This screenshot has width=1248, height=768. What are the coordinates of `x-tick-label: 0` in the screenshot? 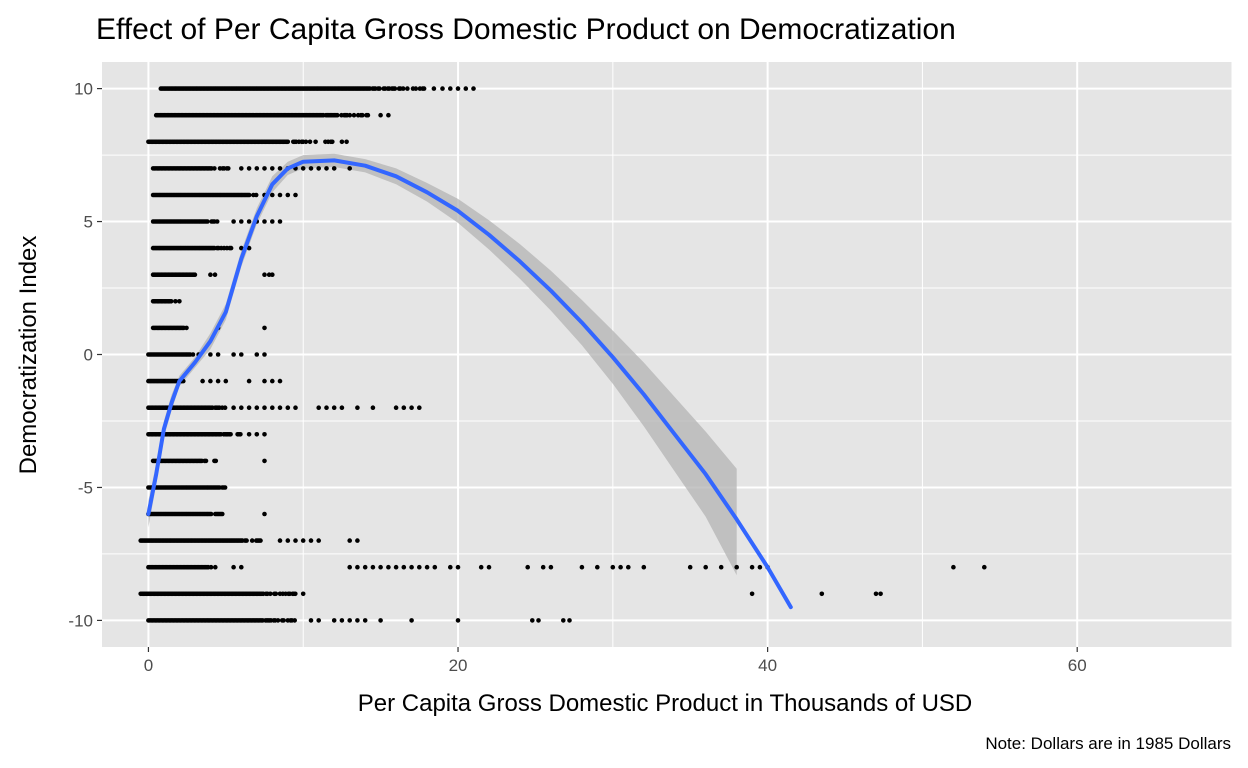 It's located at (148, 665).